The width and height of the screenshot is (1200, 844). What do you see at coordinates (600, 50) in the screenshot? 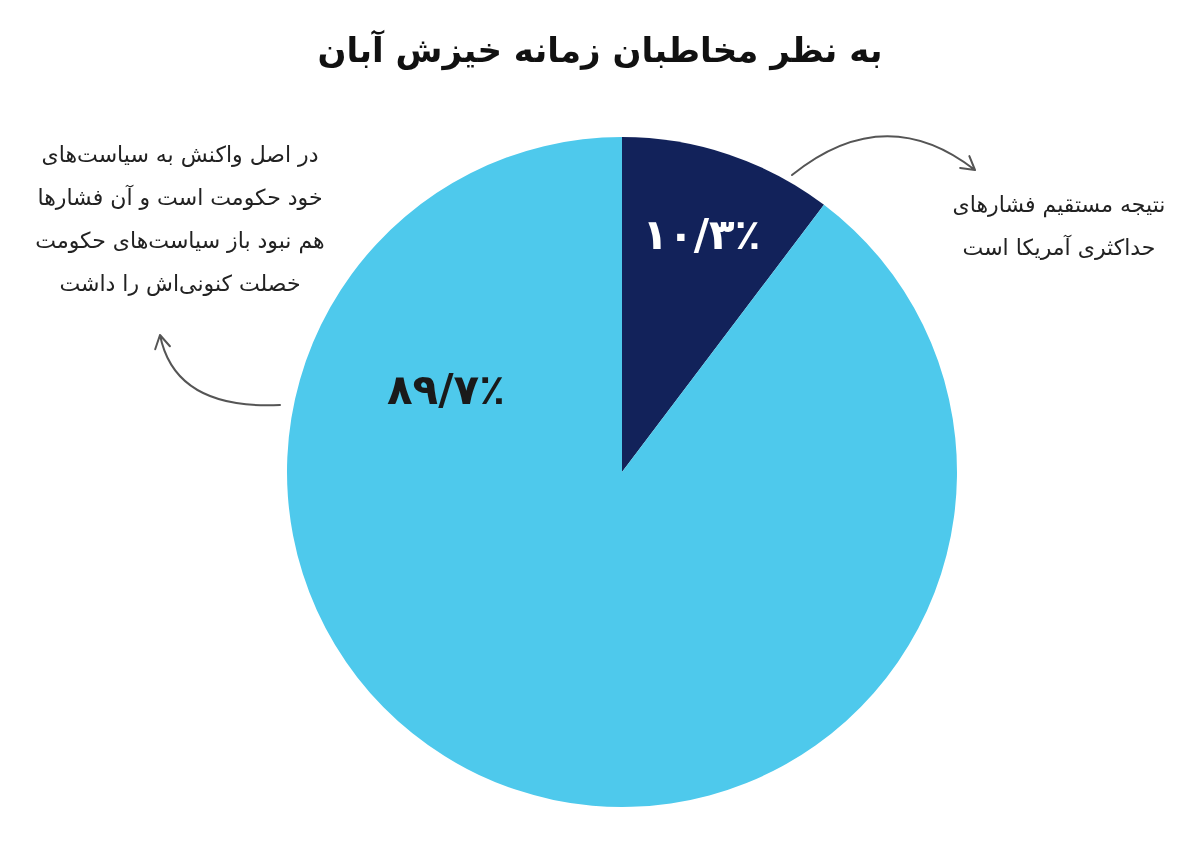
I see `chart-title: به نظر مخاطبان زمانه خیزش آبان` at bounding box center [600, 50].